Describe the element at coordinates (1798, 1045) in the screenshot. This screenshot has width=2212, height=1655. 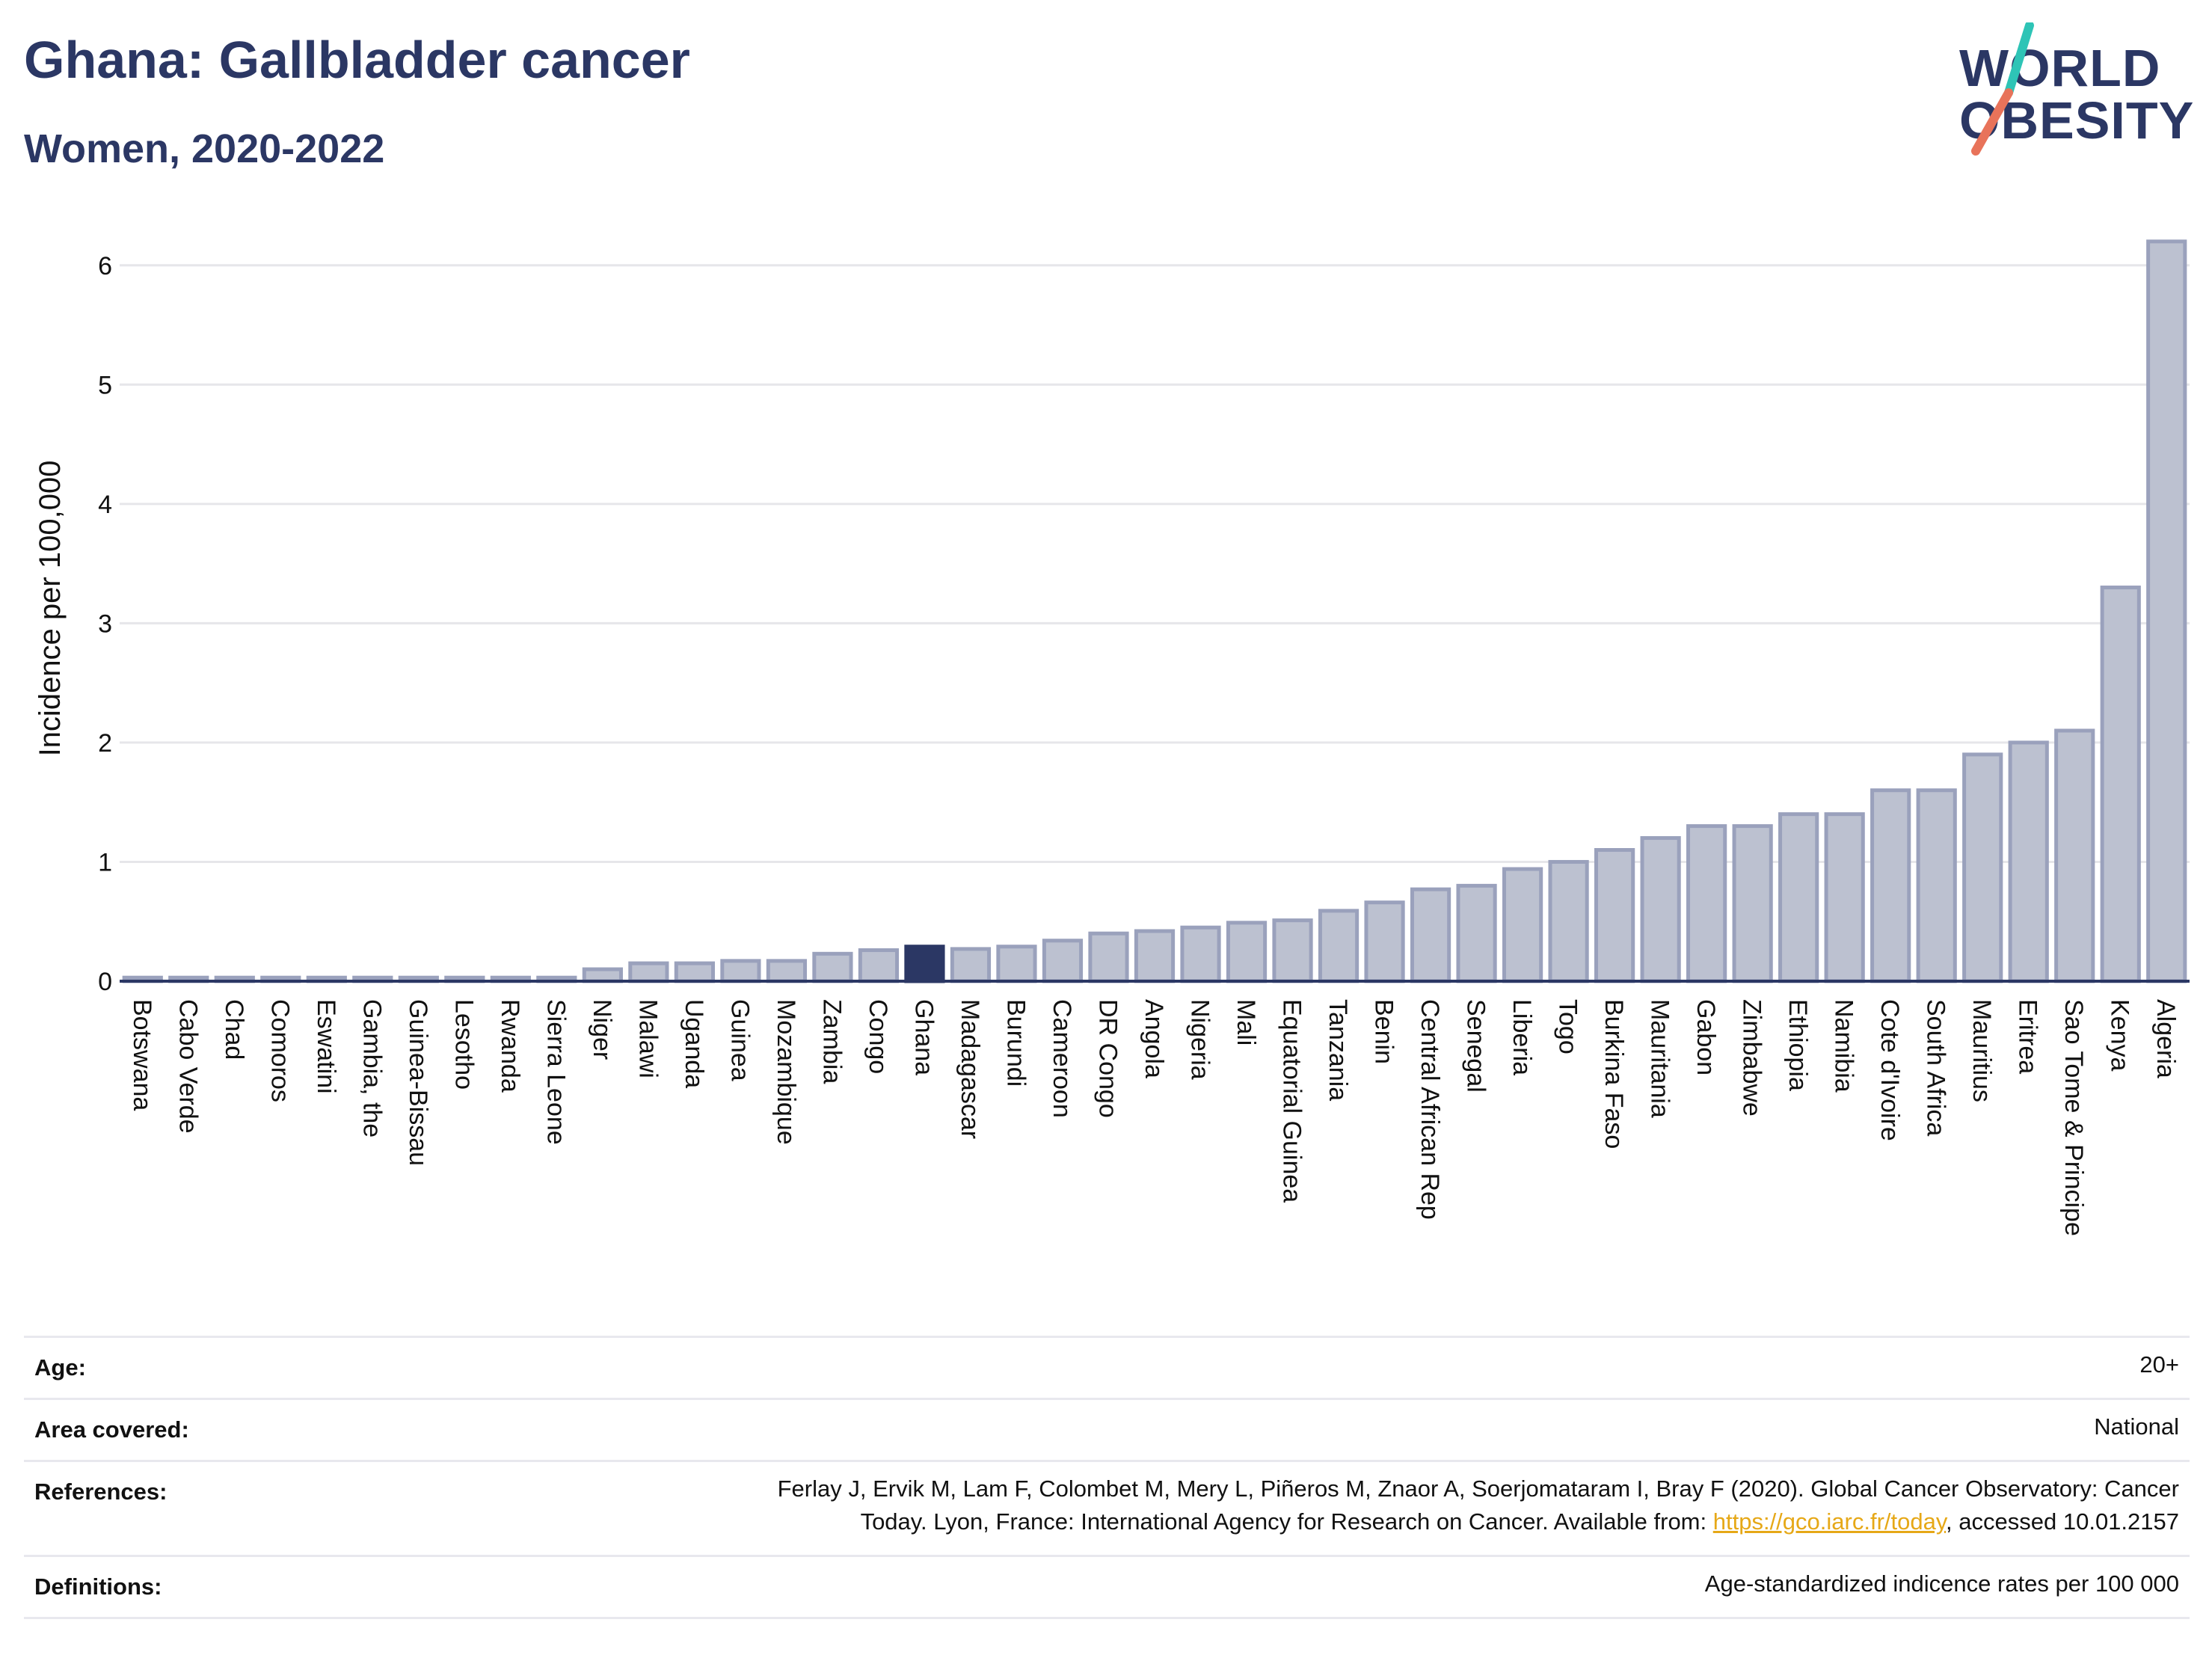
I see `x-tick-label: Ethiopia` at that location.